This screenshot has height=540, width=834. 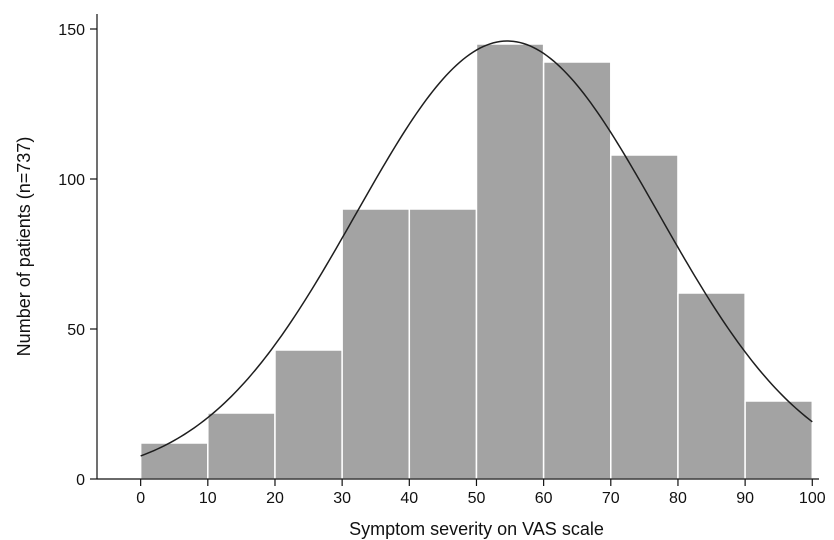 I want to click on x-tick-label: 80, so click(x=678, y=498).